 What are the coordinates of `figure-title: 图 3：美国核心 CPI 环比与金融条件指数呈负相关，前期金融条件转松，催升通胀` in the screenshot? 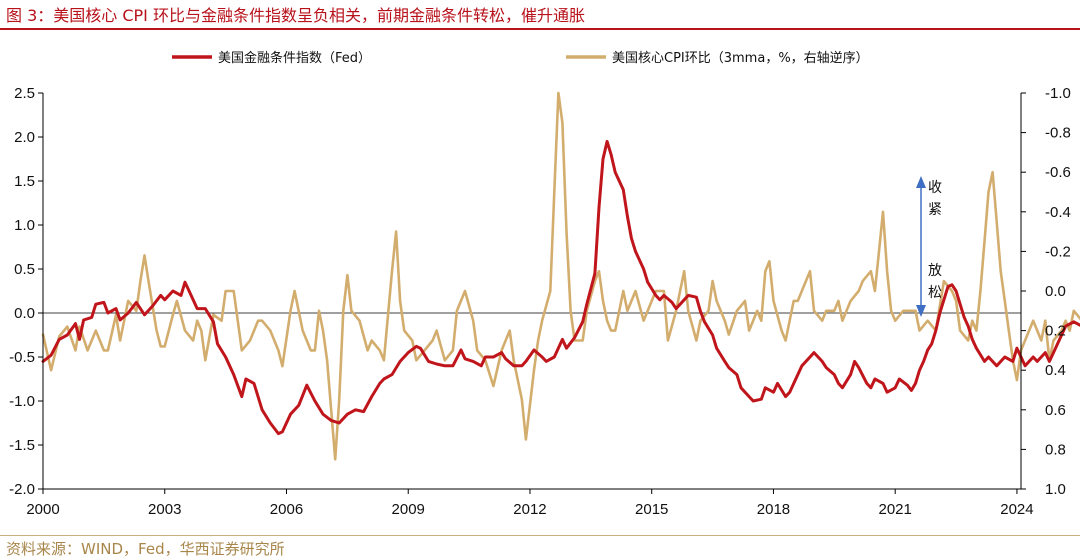 It's located at (295, 15).